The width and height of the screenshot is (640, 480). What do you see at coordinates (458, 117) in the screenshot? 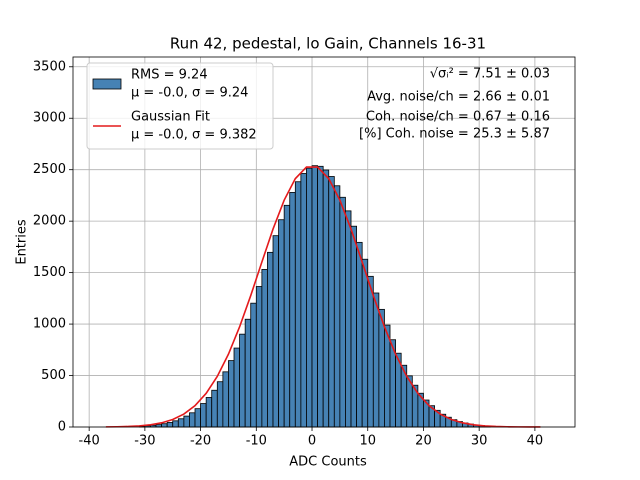
I see `annotation: Coh. noise/ch = 0.67 ± 0.16` at bounding box center [458, 117].